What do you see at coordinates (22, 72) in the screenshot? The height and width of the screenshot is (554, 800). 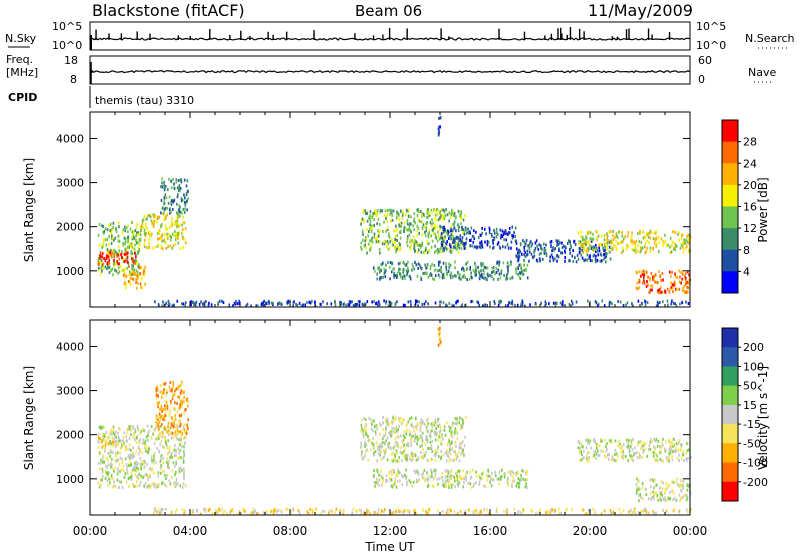 I see `freq-label-2: [MHz]` at bounding box center [22, 72].